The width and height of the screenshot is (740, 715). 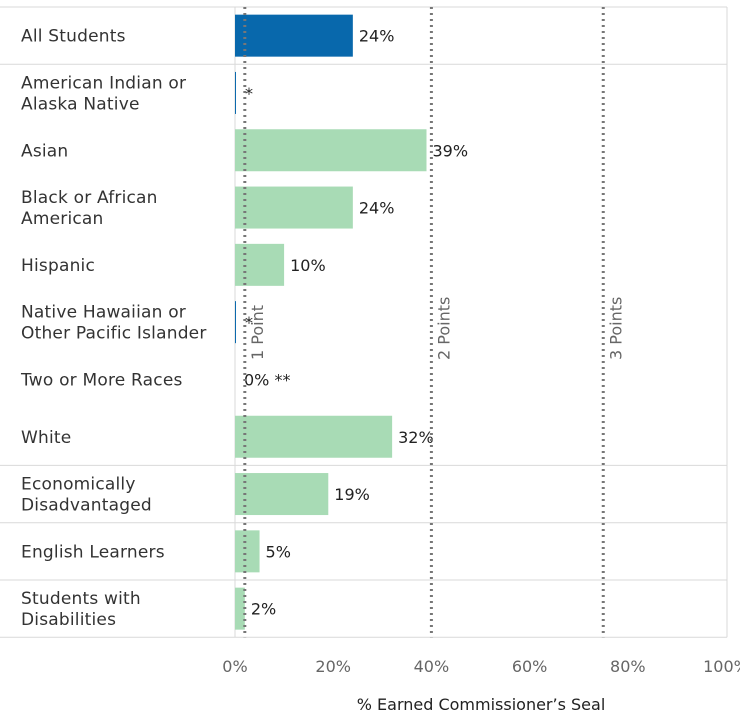 What do you see at coordinates (73, 37) in the screenshot?
I see `category-label: All Students` at bounding box center [73, 37].